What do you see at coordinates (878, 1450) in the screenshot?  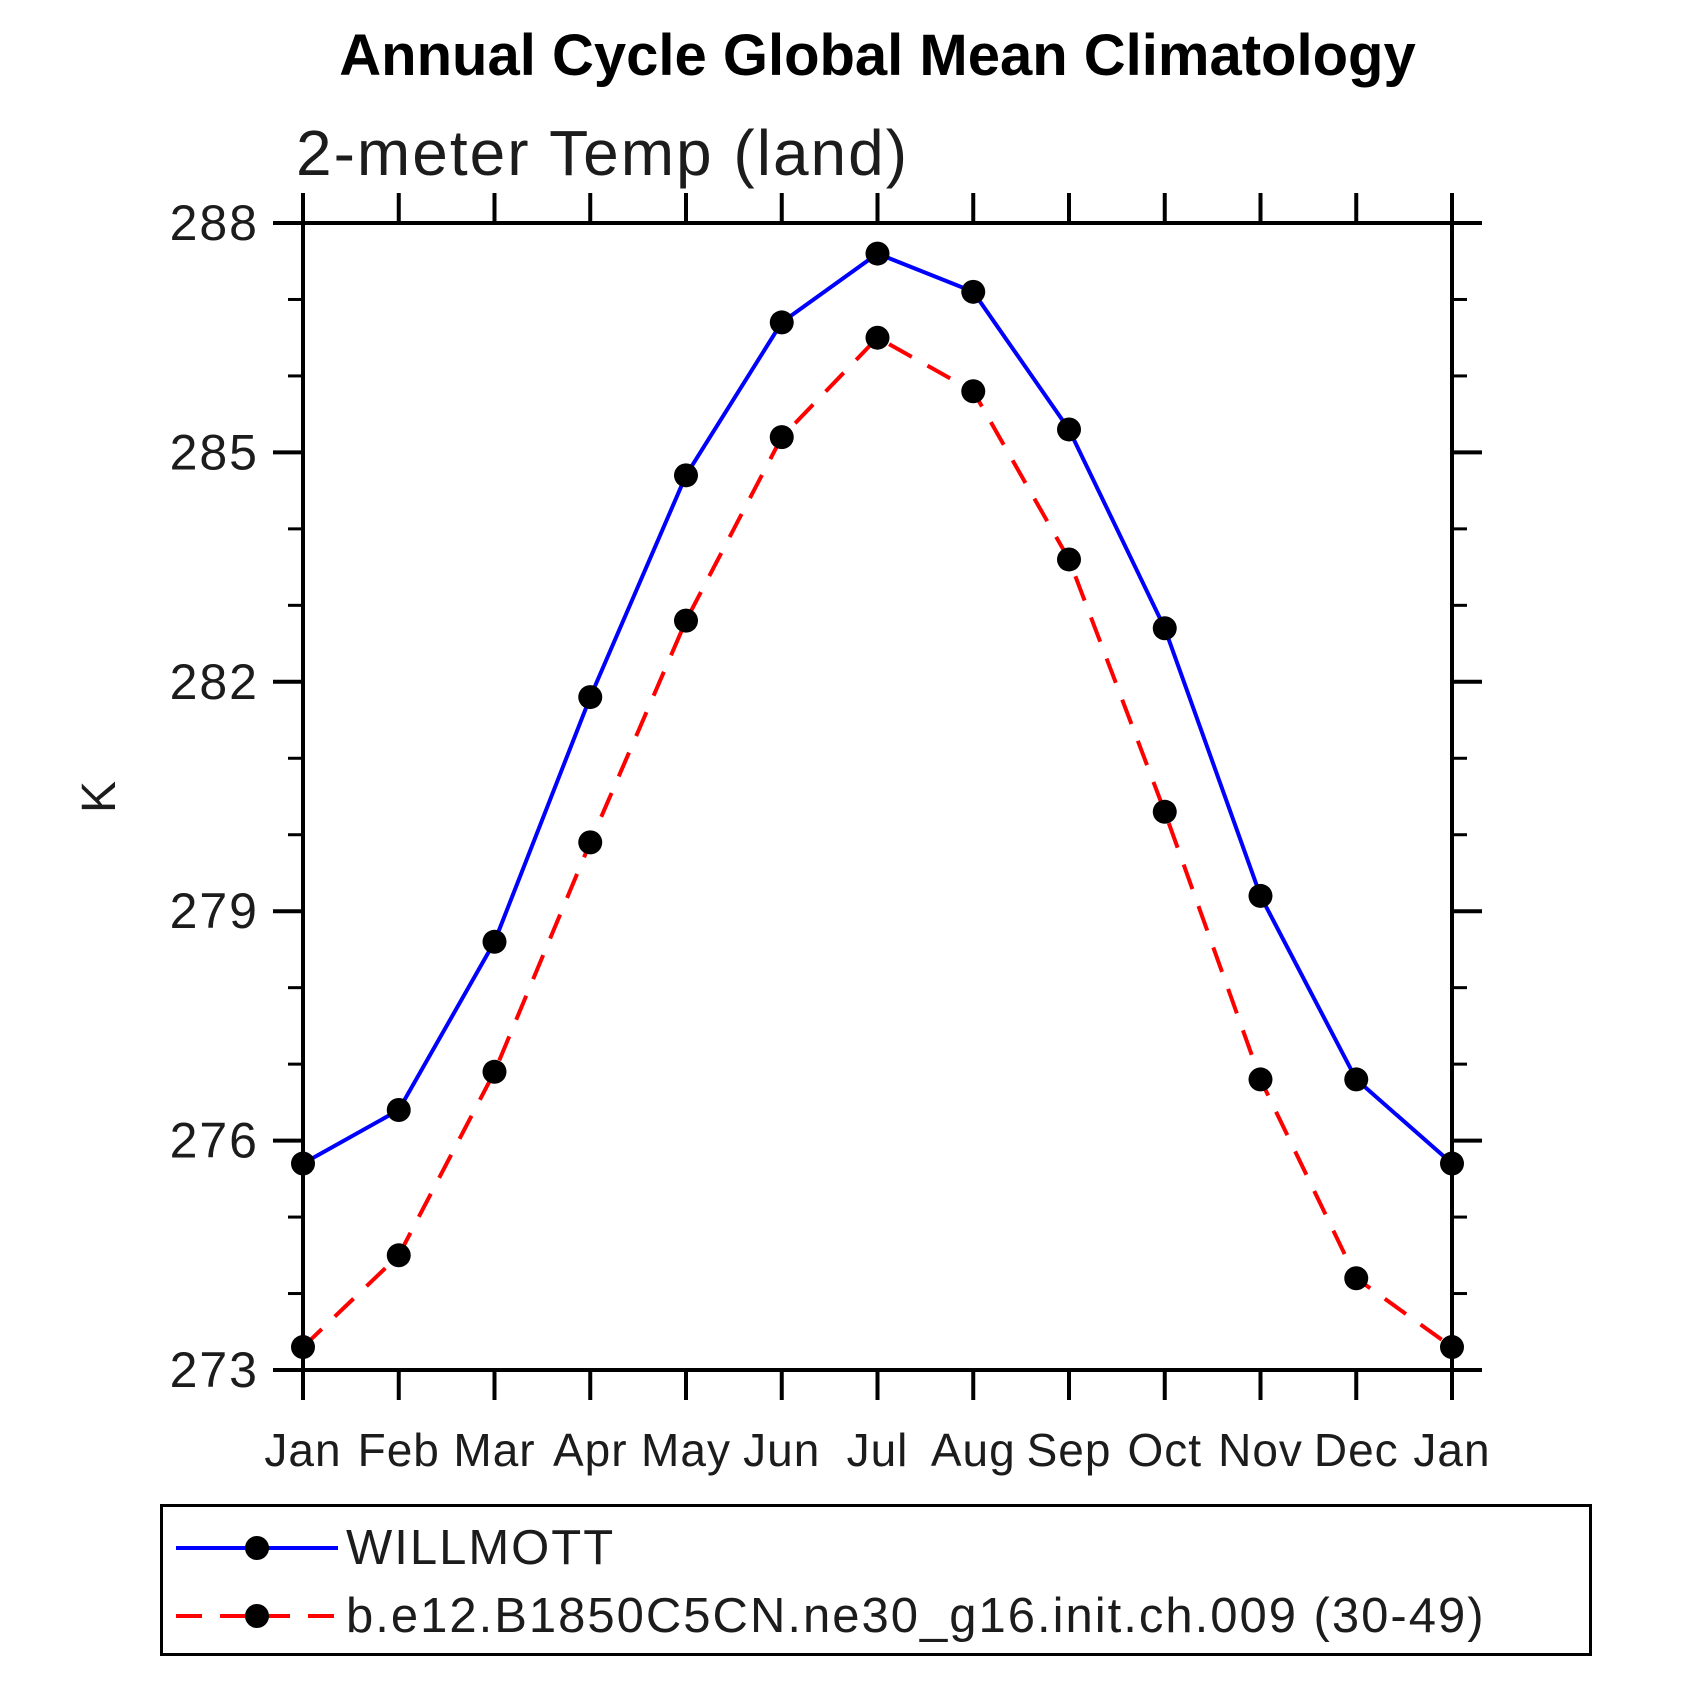 I see `x-tick-label: Jul` at bounding box center [878, 1450].